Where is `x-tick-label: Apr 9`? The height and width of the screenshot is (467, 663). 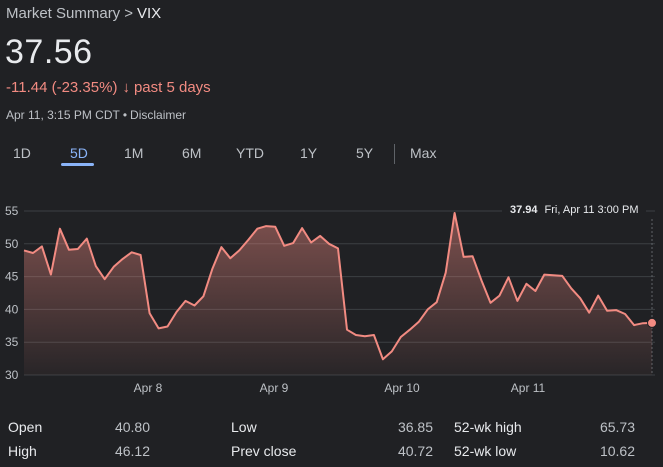
x-tick-label: Apr 9 is located at coordinates (274, 388).